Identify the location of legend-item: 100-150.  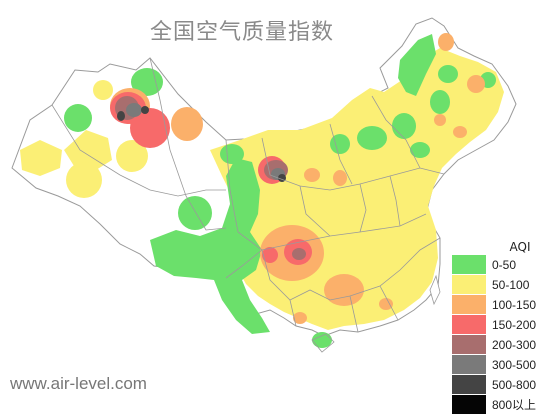
(502, 304).